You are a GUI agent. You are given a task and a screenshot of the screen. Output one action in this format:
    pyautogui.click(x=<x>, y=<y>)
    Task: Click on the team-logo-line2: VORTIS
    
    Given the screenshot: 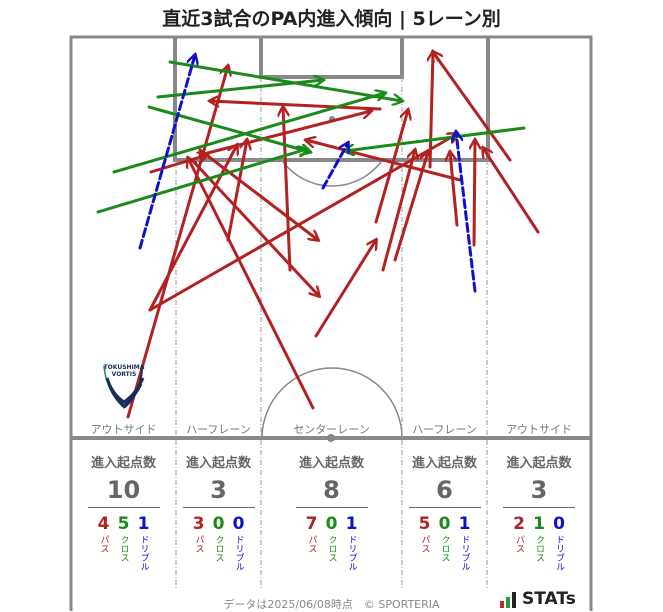 What is the action you would take?
    pyautogui.click(x=124, y=374)
    